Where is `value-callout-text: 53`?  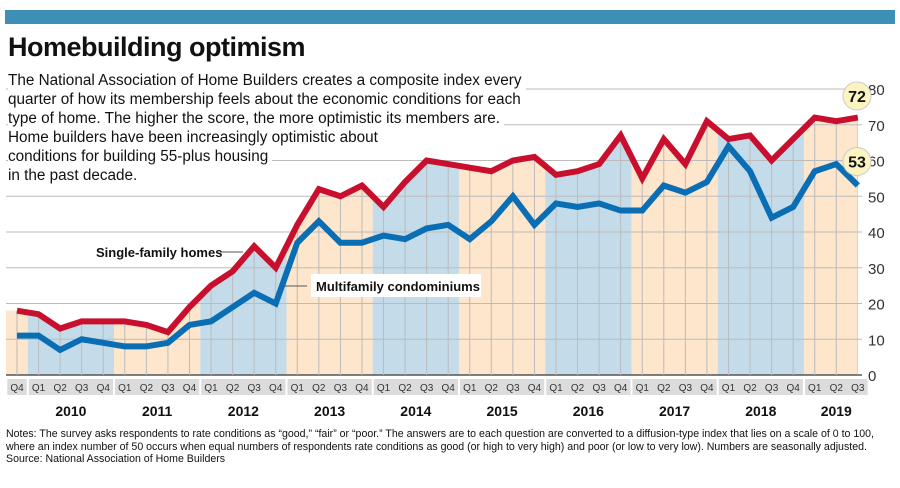 value-callout-text: 53 is located at coordinates (857, 163).